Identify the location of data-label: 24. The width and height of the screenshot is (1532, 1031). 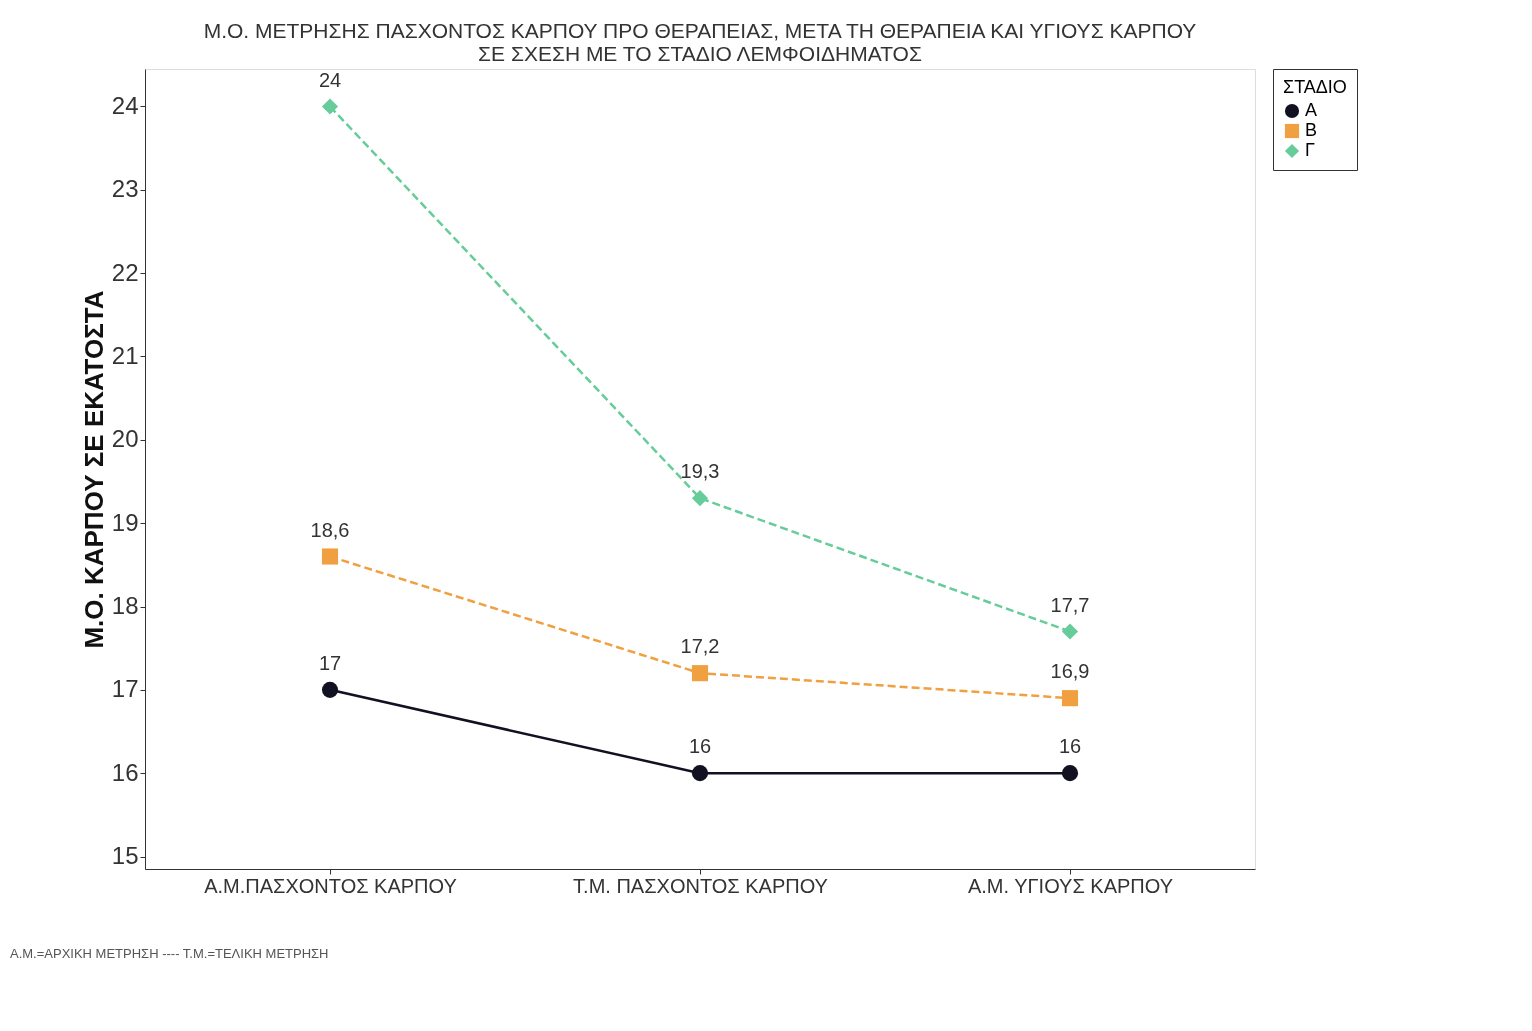
(330, 79).